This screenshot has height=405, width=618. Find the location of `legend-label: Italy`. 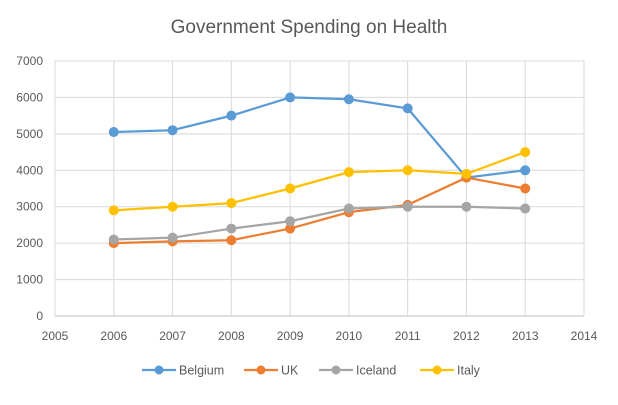

legend-label: Italy is located at coordinates (469, 371).